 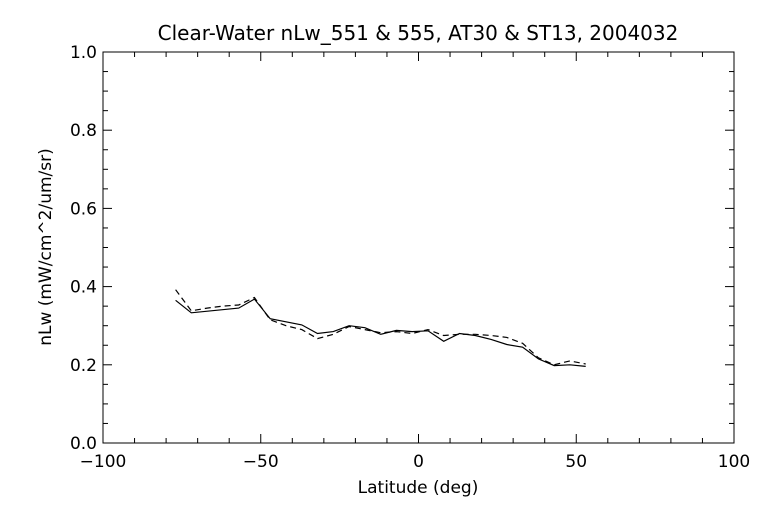 I want to click on data-lines, so click(x=380, y=328).